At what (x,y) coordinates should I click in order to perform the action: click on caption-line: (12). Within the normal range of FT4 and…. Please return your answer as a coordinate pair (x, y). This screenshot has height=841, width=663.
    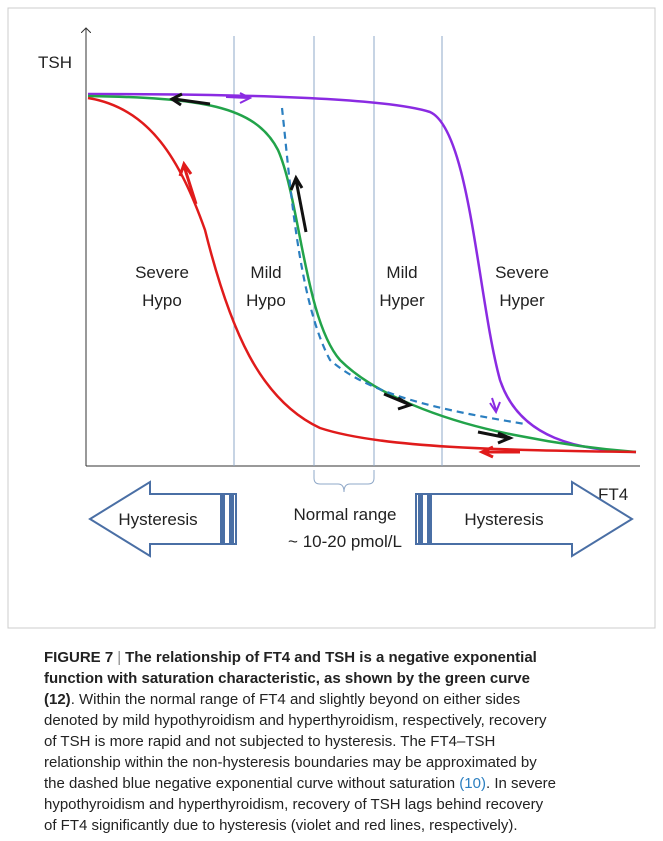
    Looking at the image, I should click on (282, 699).